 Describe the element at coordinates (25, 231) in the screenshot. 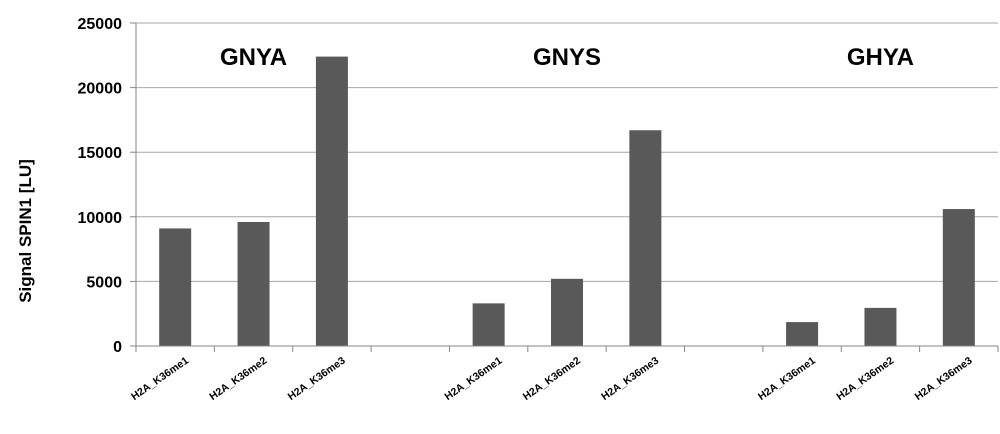

I see `y-axis-title: Signal SPIN1 [LU]` at that location.